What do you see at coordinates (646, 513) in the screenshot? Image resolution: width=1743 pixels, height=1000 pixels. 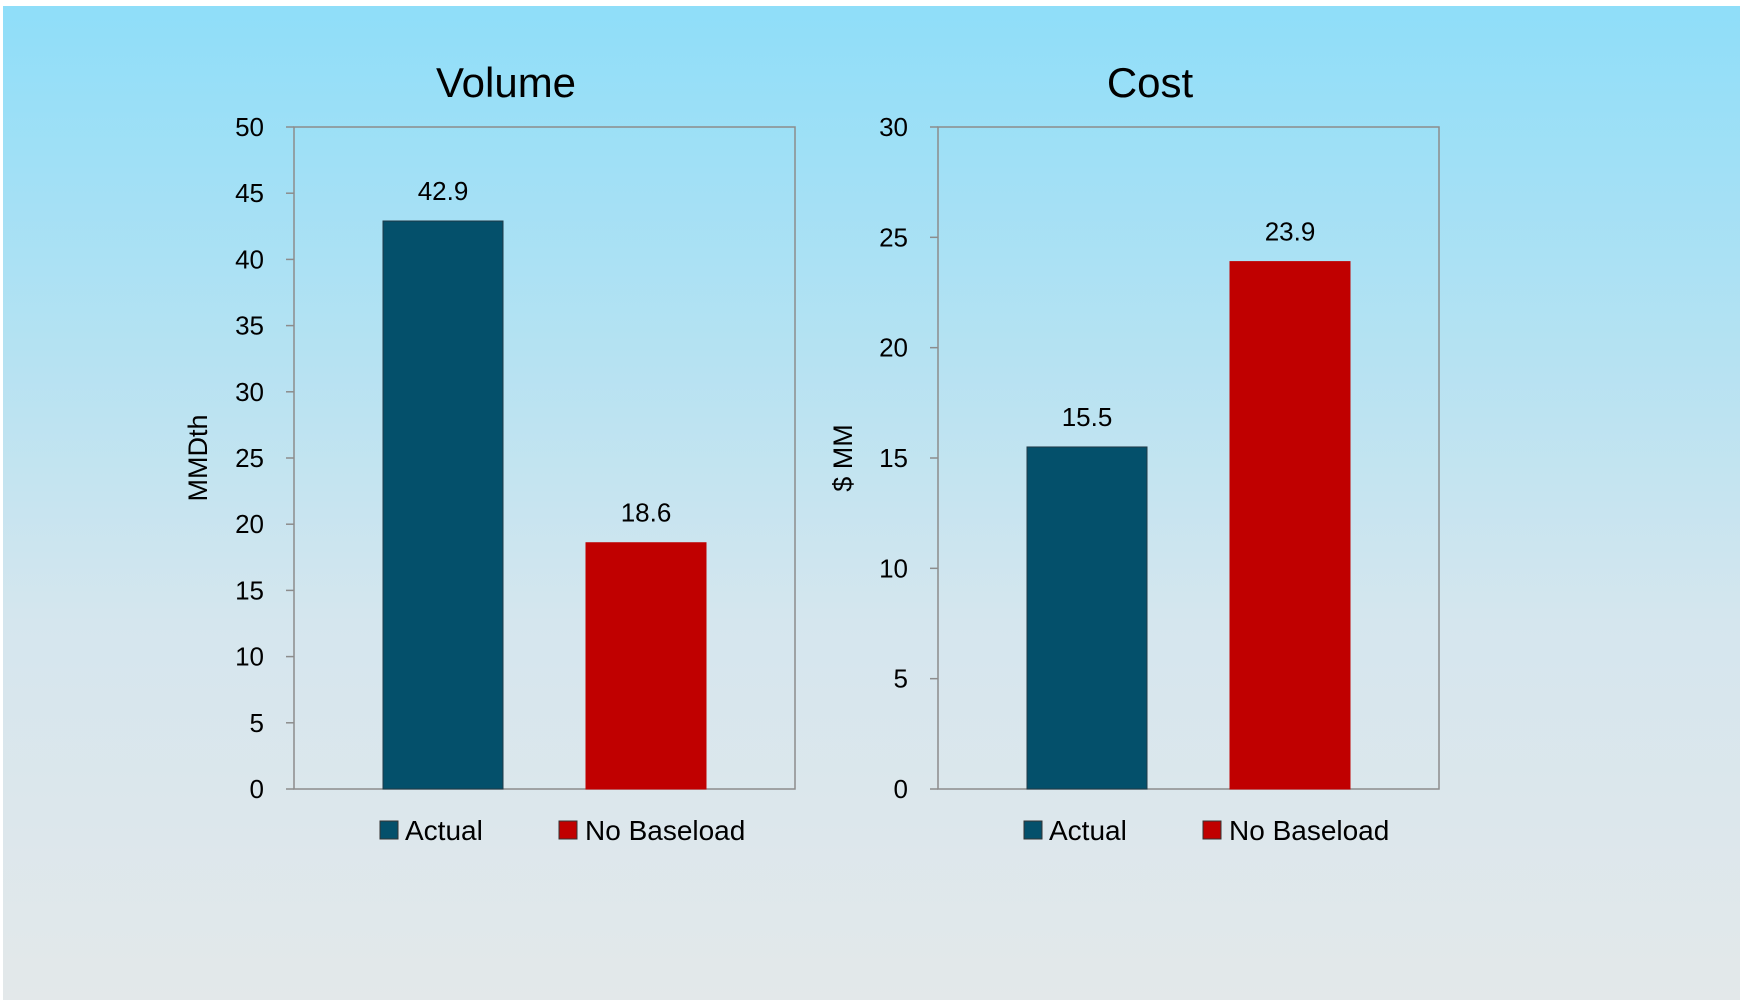 I see `data-label: 18.6` at bounding box center [646, 513].